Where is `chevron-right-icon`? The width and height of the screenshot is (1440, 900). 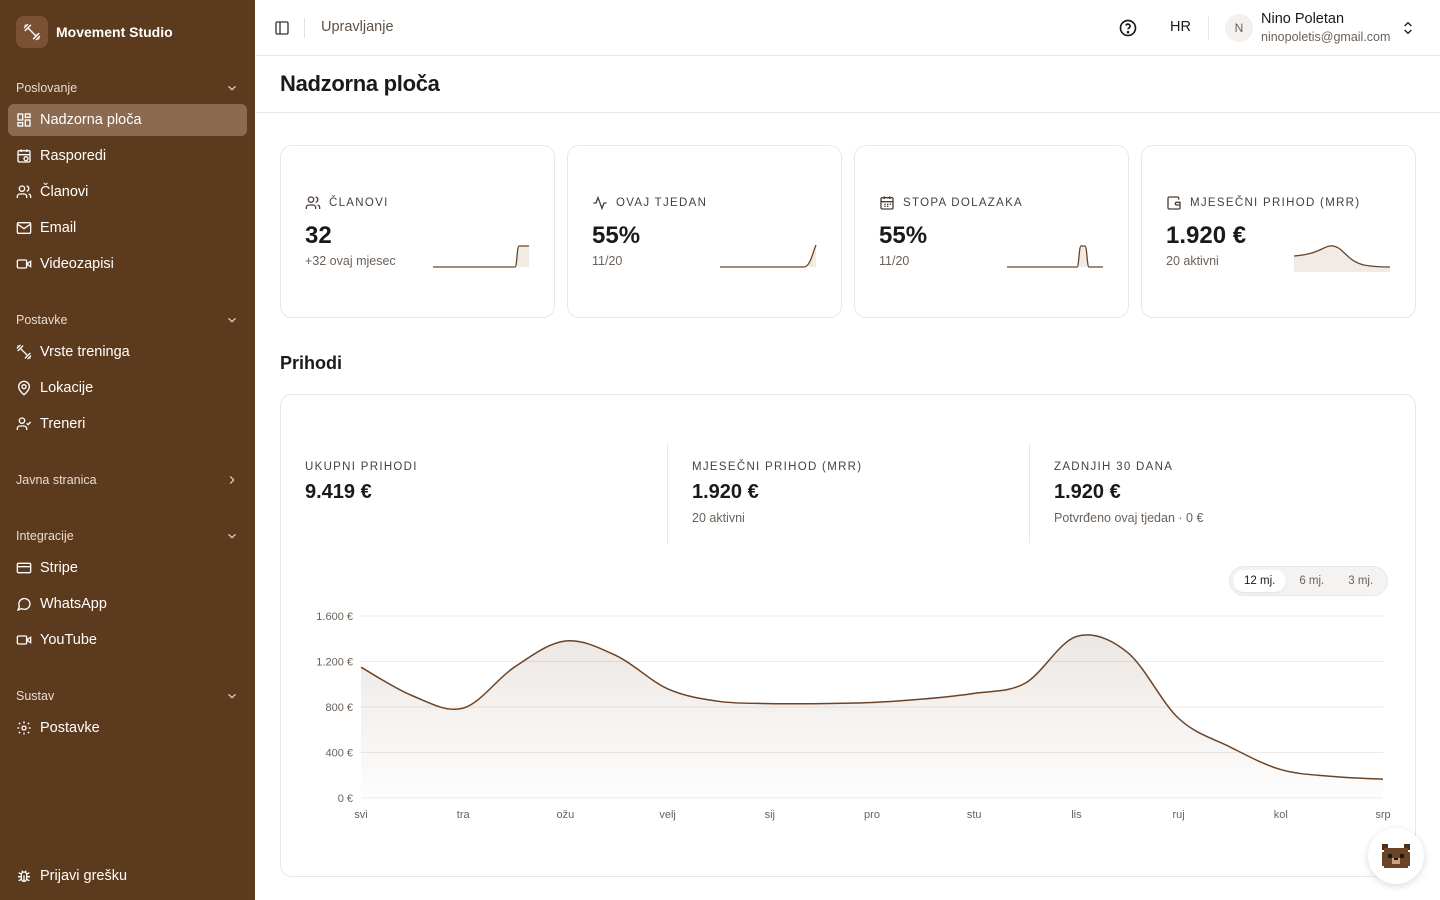
chevron-right-icon is located at coordinates (232, 480).